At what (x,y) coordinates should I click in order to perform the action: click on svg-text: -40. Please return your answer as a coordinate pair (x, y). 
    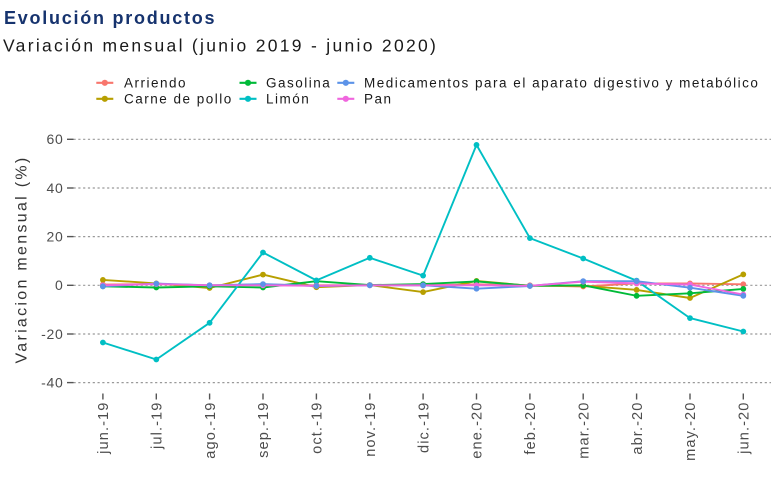
    Looking at the image, I should click on (52, 382).